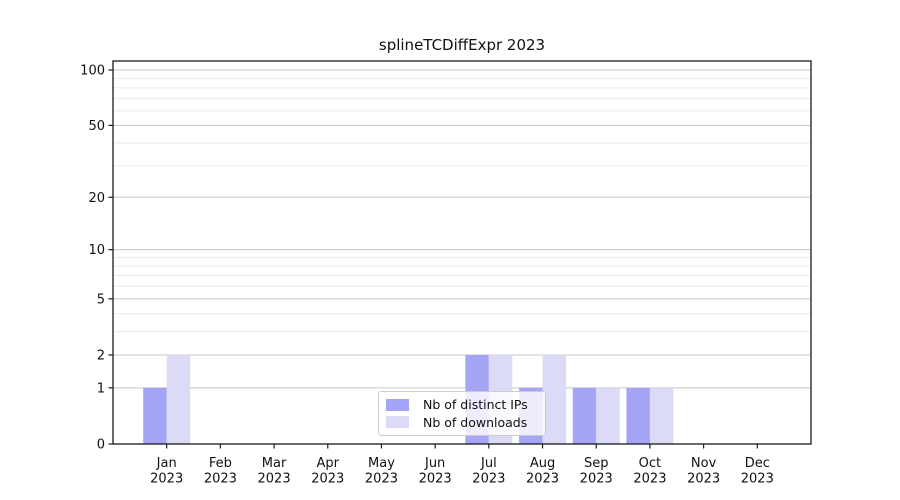 This screenshot has height=500, width=900. Describe the element at coordinates (434, 463) in the screenshot. I see `x-tick-label-month: Jun` at that location.